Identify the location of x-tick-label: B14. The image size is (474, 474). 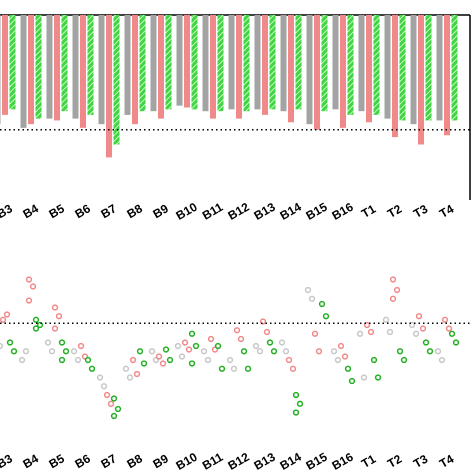
(291, 211).